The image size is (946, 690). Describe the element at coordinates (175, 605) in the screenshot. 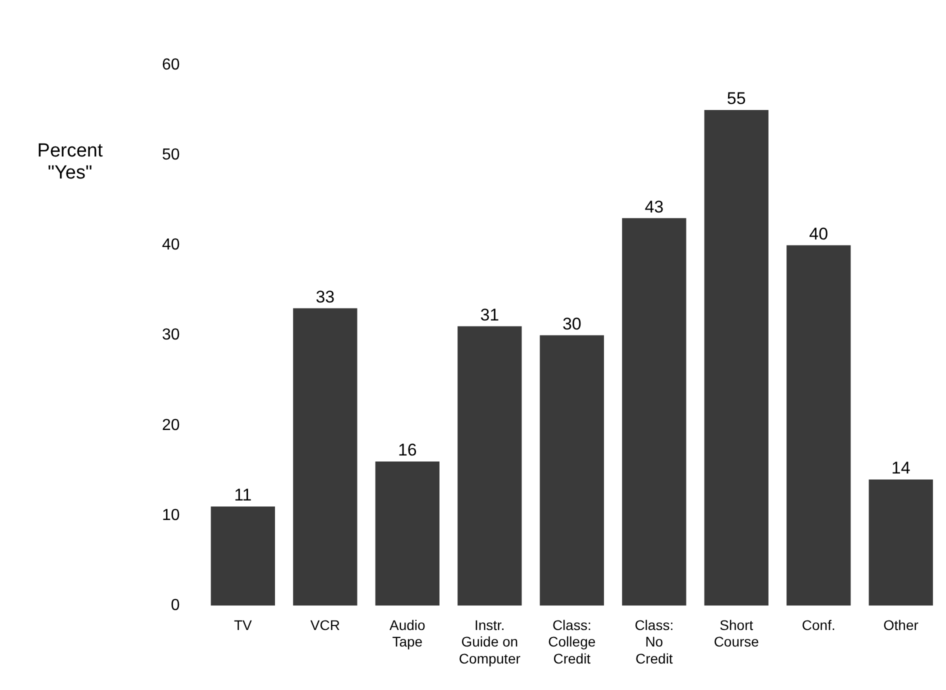

I see `y-tick-label: 0` at that location.